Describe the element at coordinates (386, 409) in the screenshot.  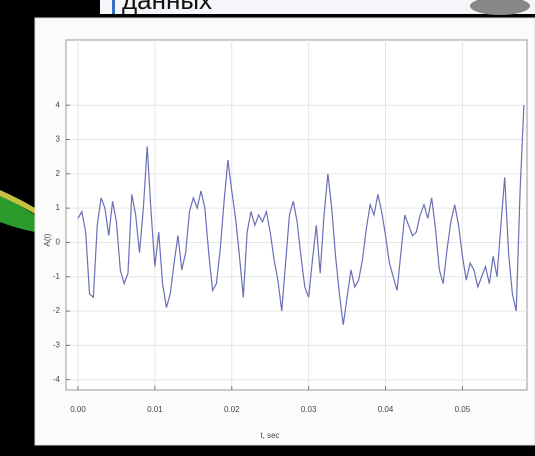
I see `x-tick-label: 0.04` at that location.